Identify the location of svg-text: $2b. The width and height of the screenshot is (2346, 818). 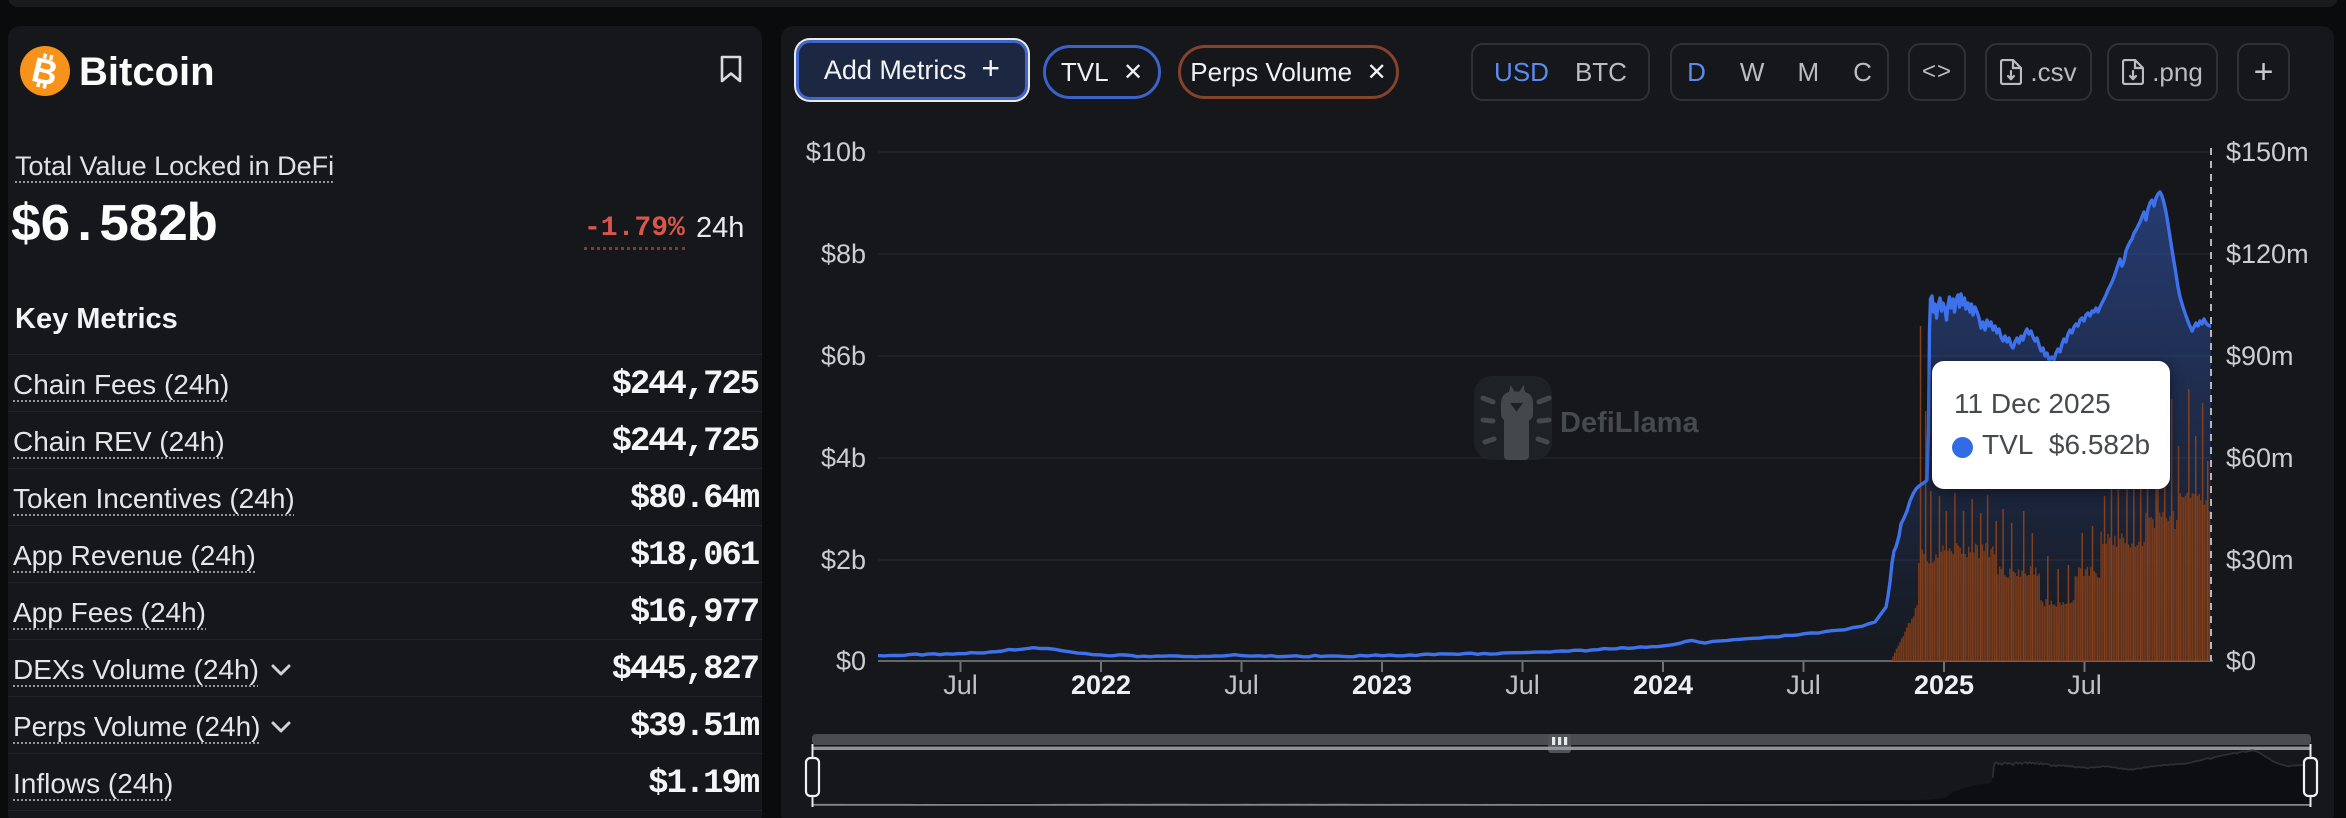
(843, 560).